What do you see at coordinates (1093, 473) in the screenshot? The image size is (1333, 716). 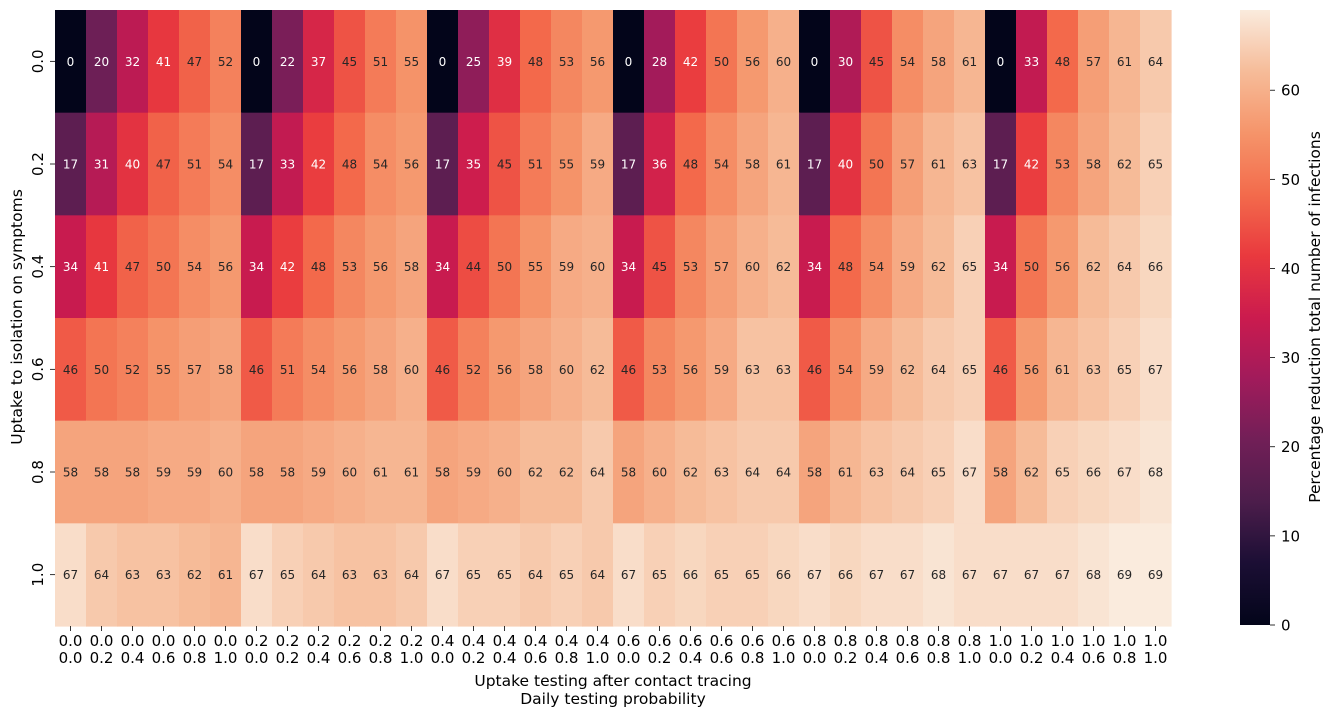 I see `heatmap-cell-value: 66` at bounding box center [1093, 473].